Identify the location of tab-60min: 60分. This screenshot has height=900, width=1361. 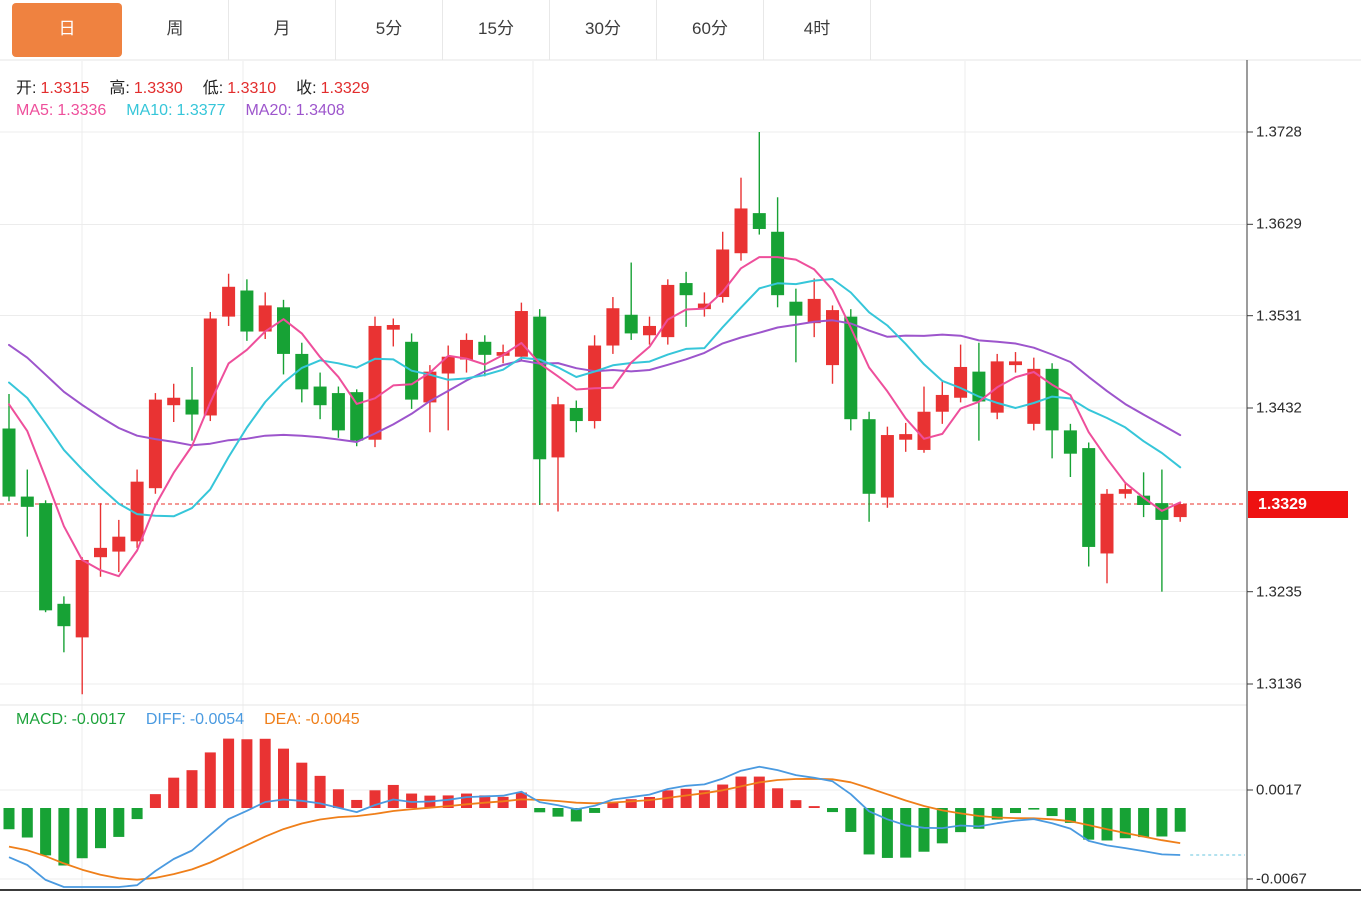
(710, 30).